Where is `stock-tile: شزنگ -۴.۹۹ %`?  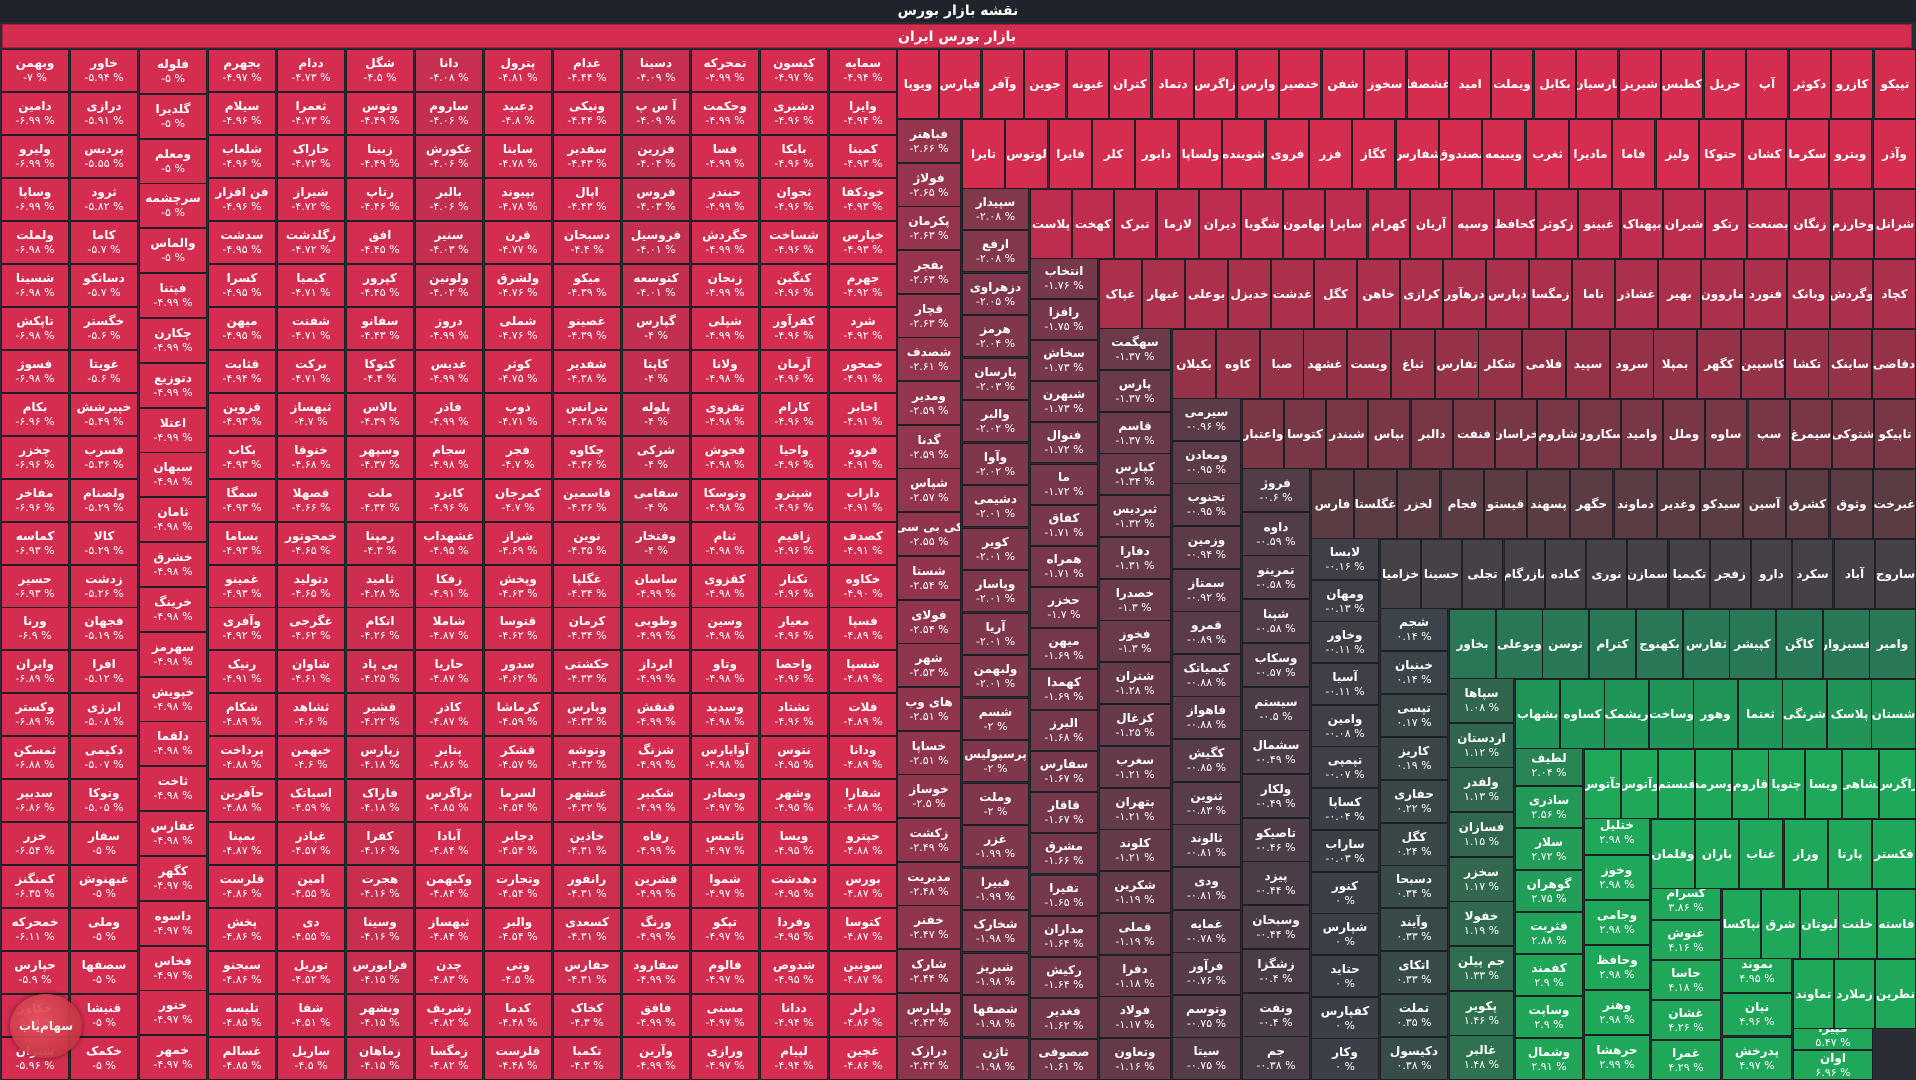 stock-tile: شزنگ -۴.۹۹ % is located at coordinates (656, 757).